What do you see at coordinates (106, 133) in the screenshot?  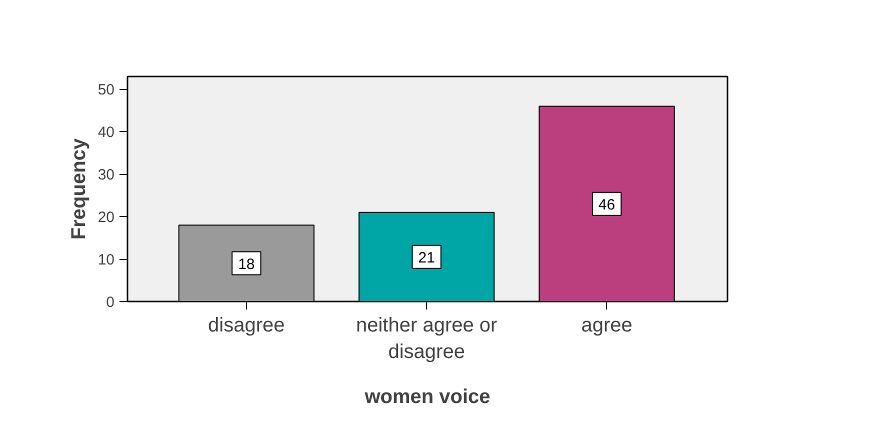 I see `y-tick-label: 40` at bounding box center [106, 133].